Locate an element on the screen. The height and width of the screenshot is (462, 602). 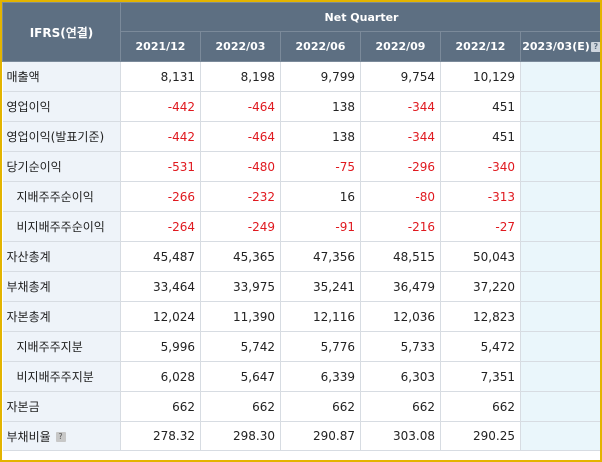
row-label-text: 당기순이익 is located at coordinates (34, 167).